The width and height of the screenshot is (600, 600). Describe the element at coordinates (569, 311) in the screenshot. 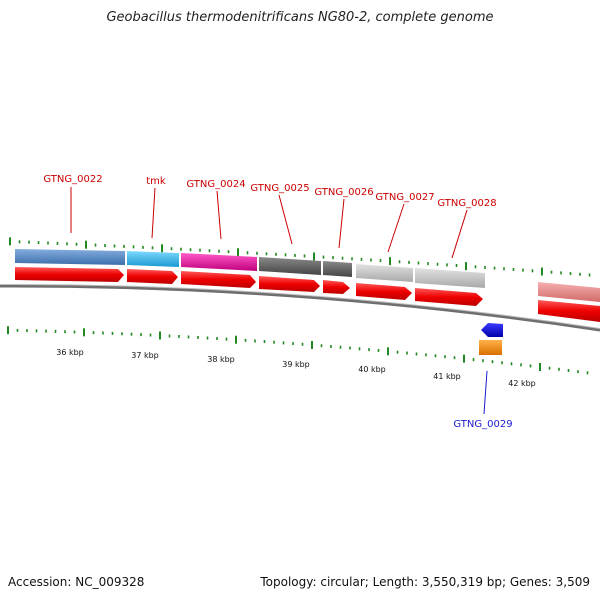

I see `gene-arrow-next` at that location.